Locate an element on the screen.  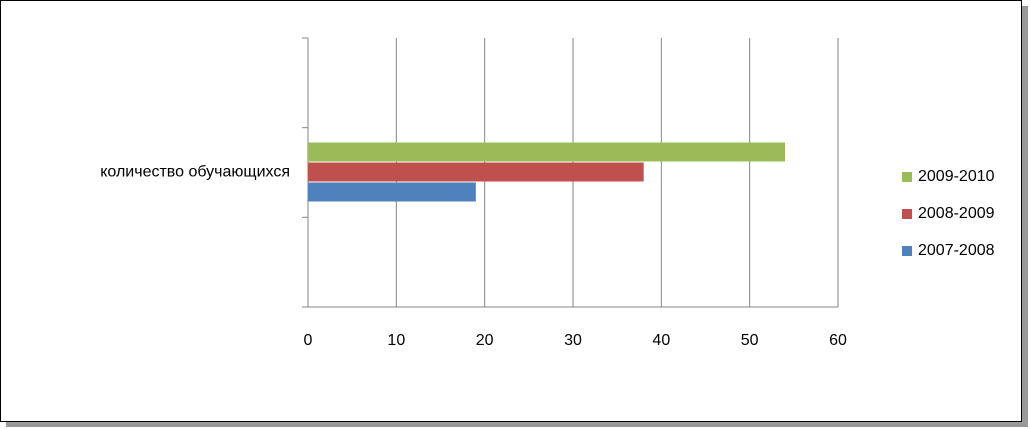
legend-label: 2008-2009 is located at coordinates (956, 213).